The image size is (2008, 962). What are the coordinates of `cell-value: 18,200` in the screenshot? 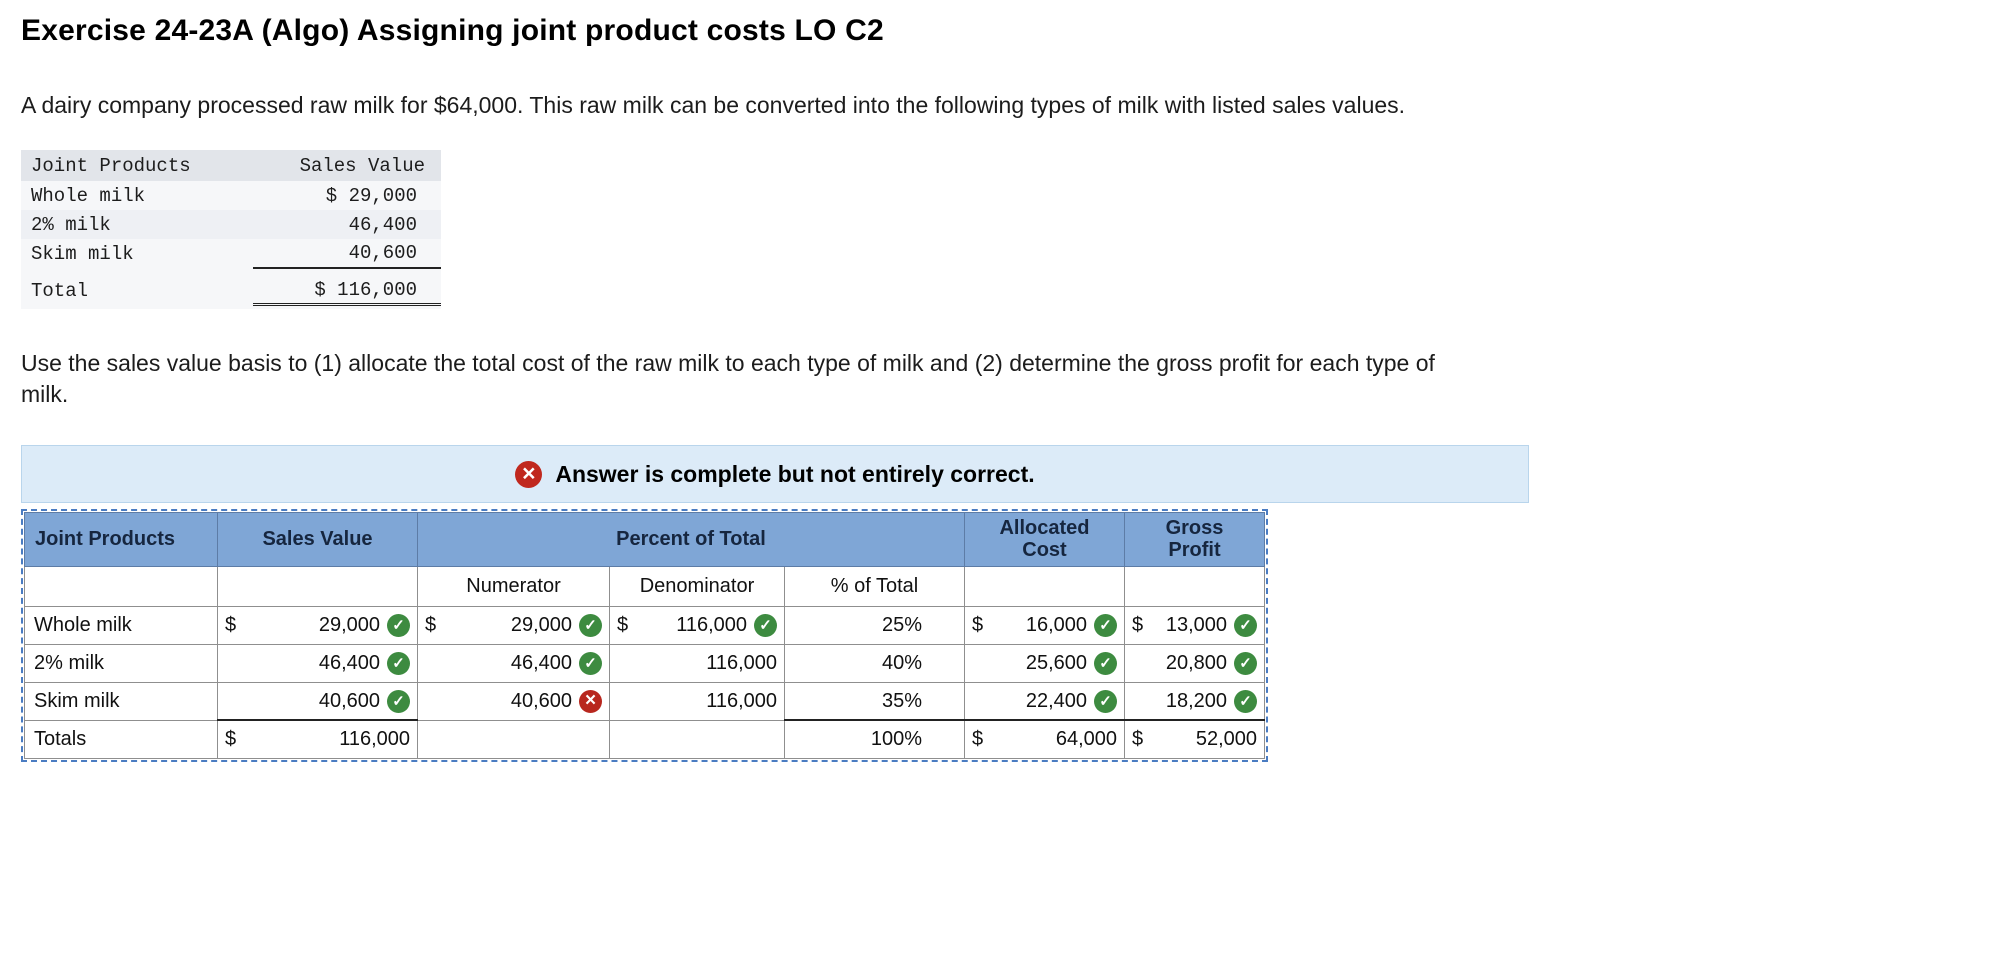 It's located at (1196, 700).